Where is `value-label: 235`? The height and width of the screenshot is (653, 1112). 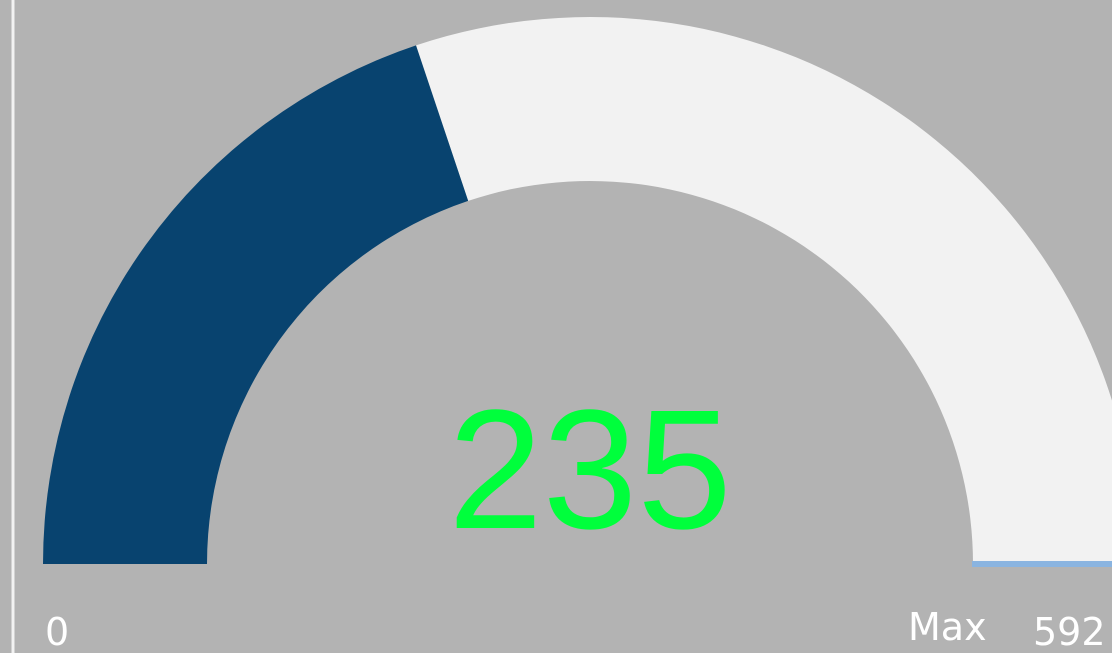
value-label: 235 is located at coordinates (590, 470).